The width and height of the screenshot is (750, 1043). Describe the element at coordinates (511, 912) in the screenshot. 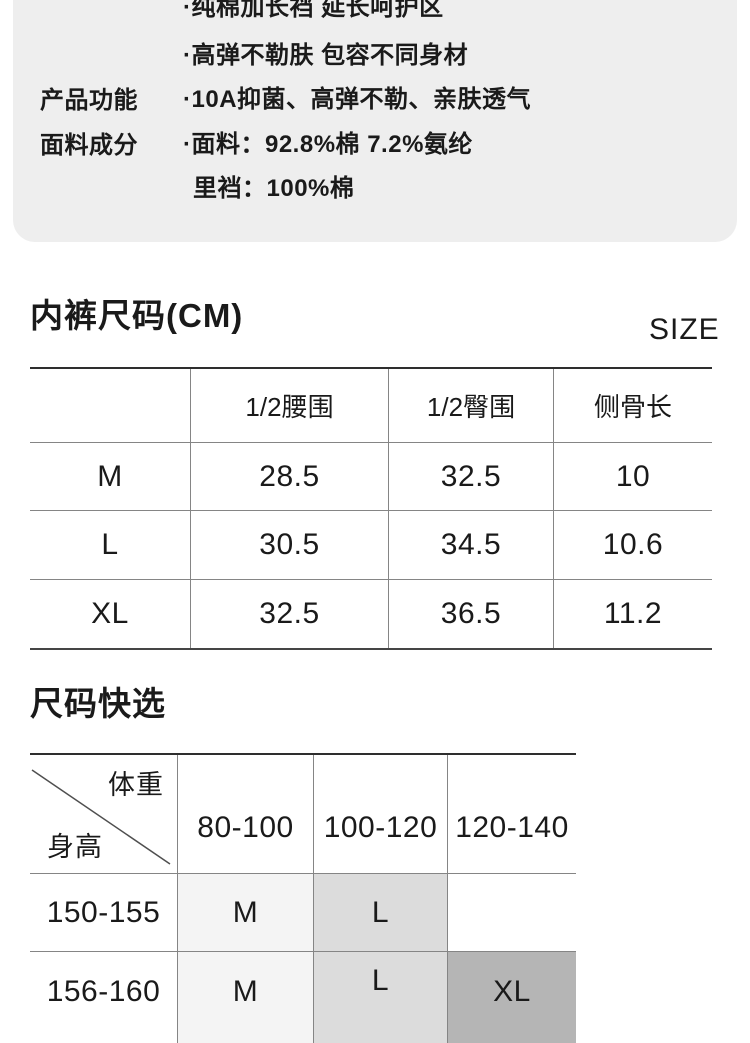

I see `cell-150-155-empty` at that location.